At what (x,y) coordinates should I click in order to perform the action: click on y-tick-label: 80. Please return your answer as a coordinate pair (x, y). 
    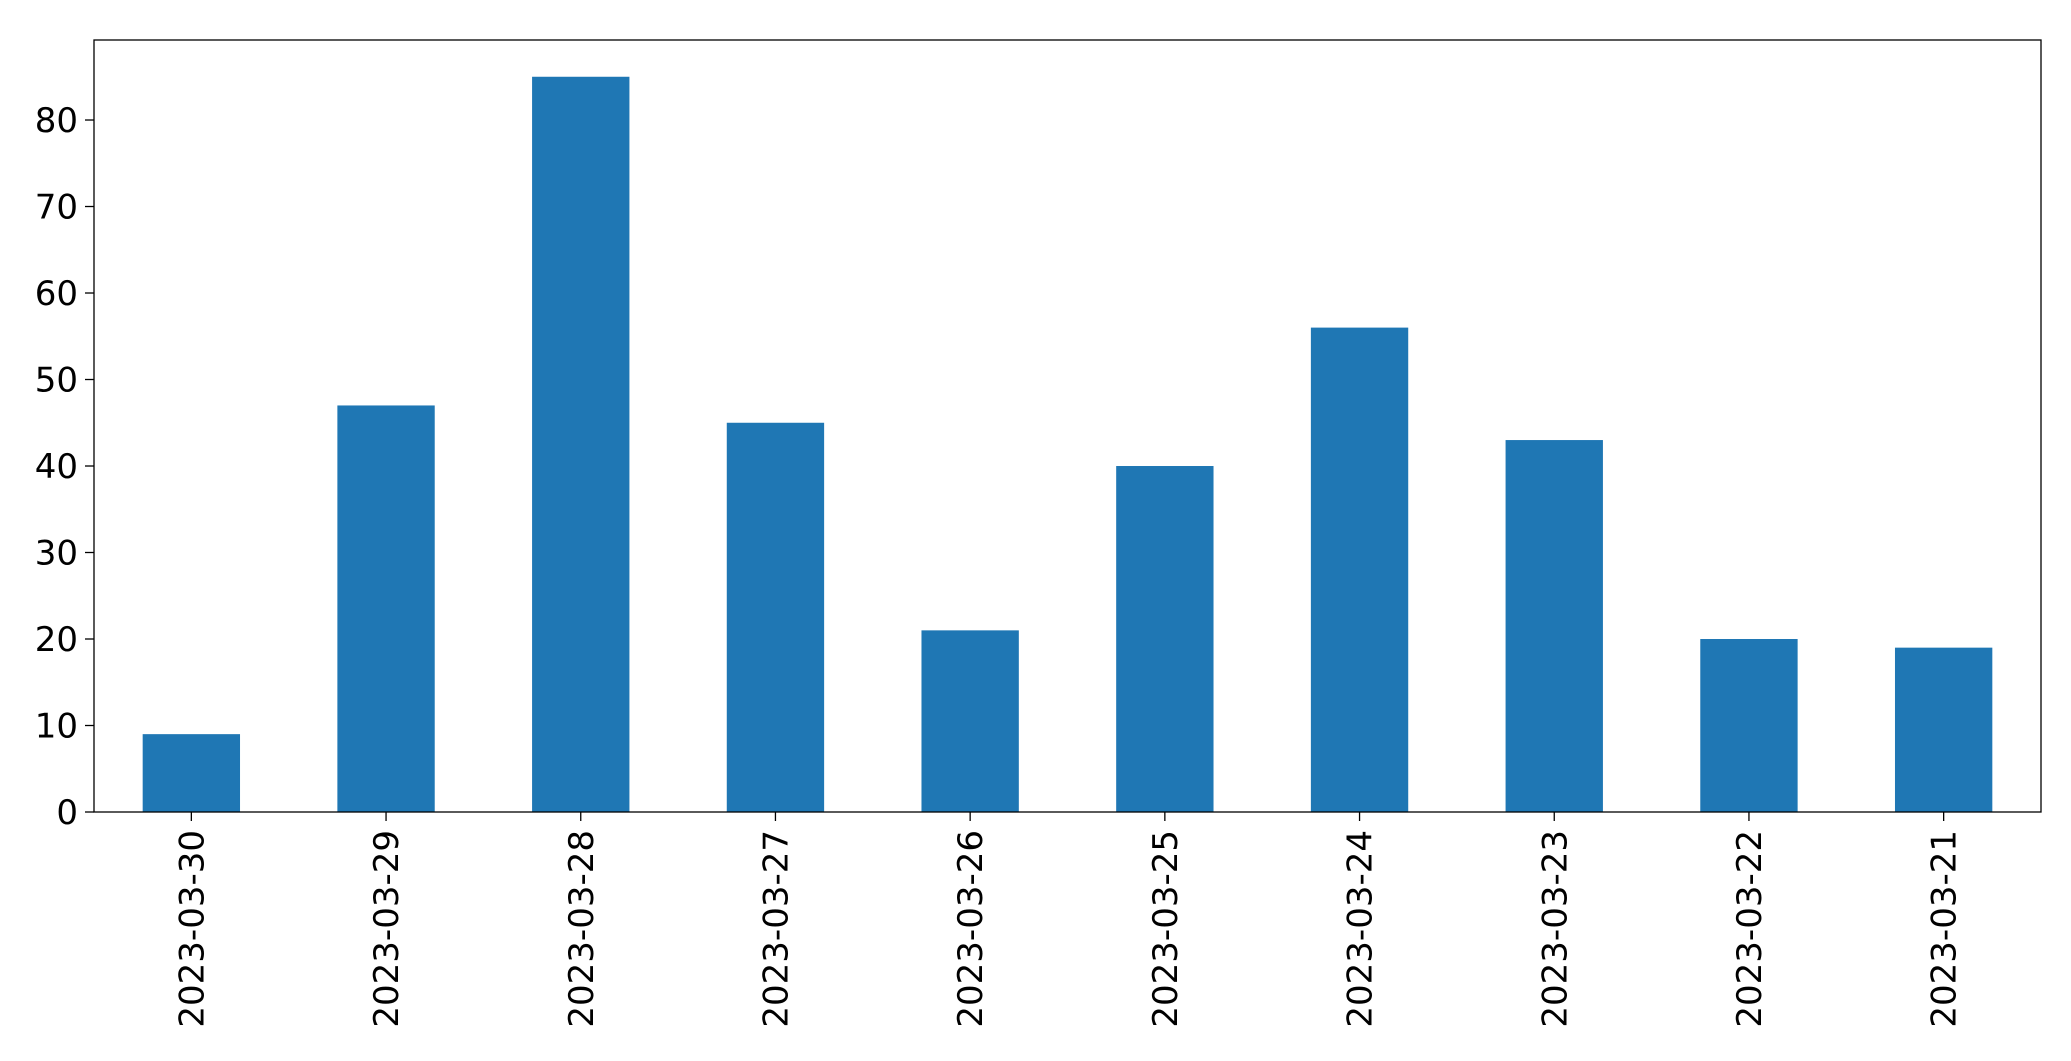
    Looking at the image, I should click on (56, 121).